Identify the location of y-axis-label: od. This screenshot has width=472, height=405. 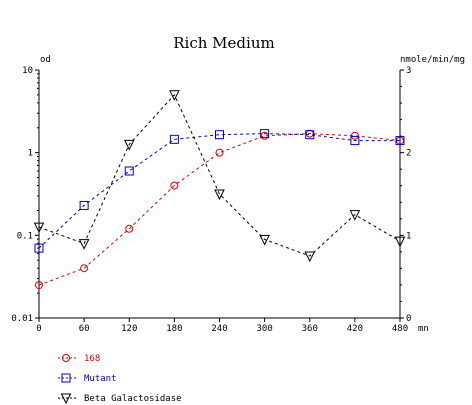
(45, 60).